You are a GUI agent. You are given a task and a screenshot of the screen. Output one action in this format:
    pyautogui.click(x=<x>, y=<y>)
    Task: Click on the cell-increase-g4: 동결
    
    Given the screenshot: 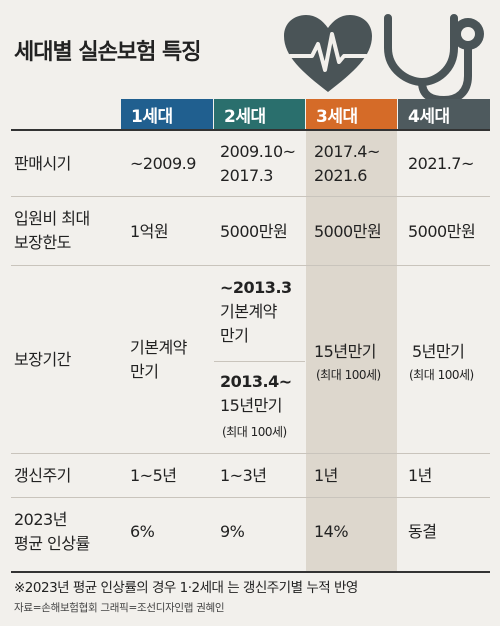 What is the action you would take?
    pyautogui.click(x=422, y=531)
    